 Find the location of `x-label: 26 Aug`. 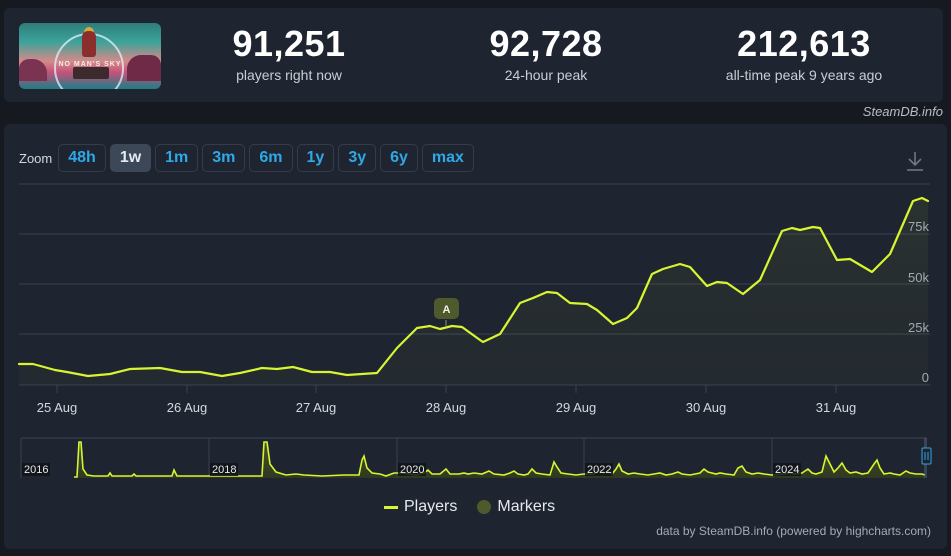

x-label: 26 Aug is located at coordinates (187, 407).